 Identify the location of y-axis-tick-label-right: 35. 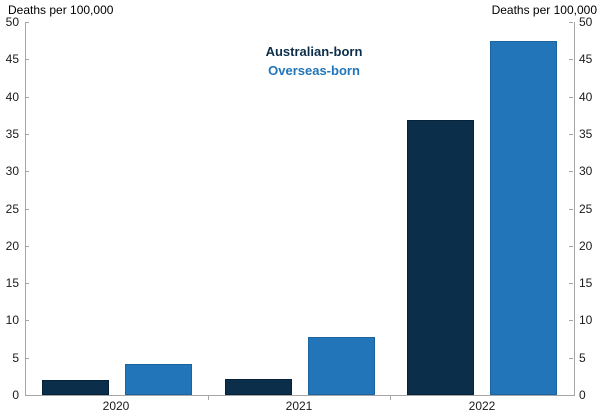
(586, 133).